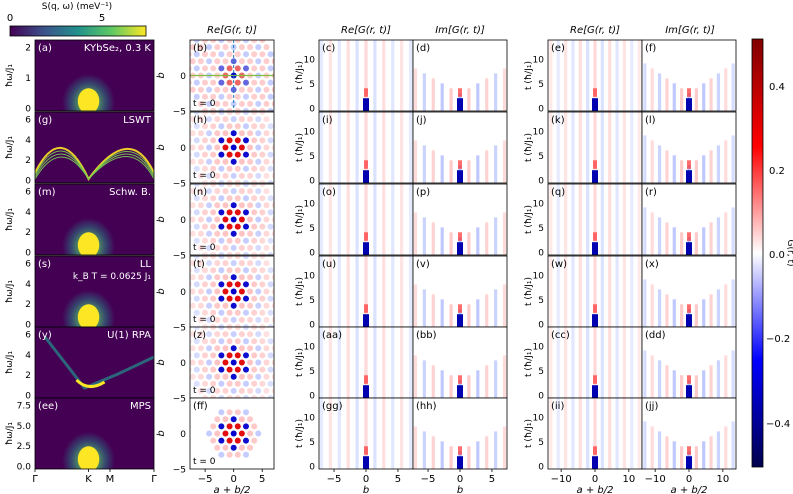 The height and width of the screenshot is (494, 793). I want to click on column-title-c: Re[G(r, t)], so click(366, 30).